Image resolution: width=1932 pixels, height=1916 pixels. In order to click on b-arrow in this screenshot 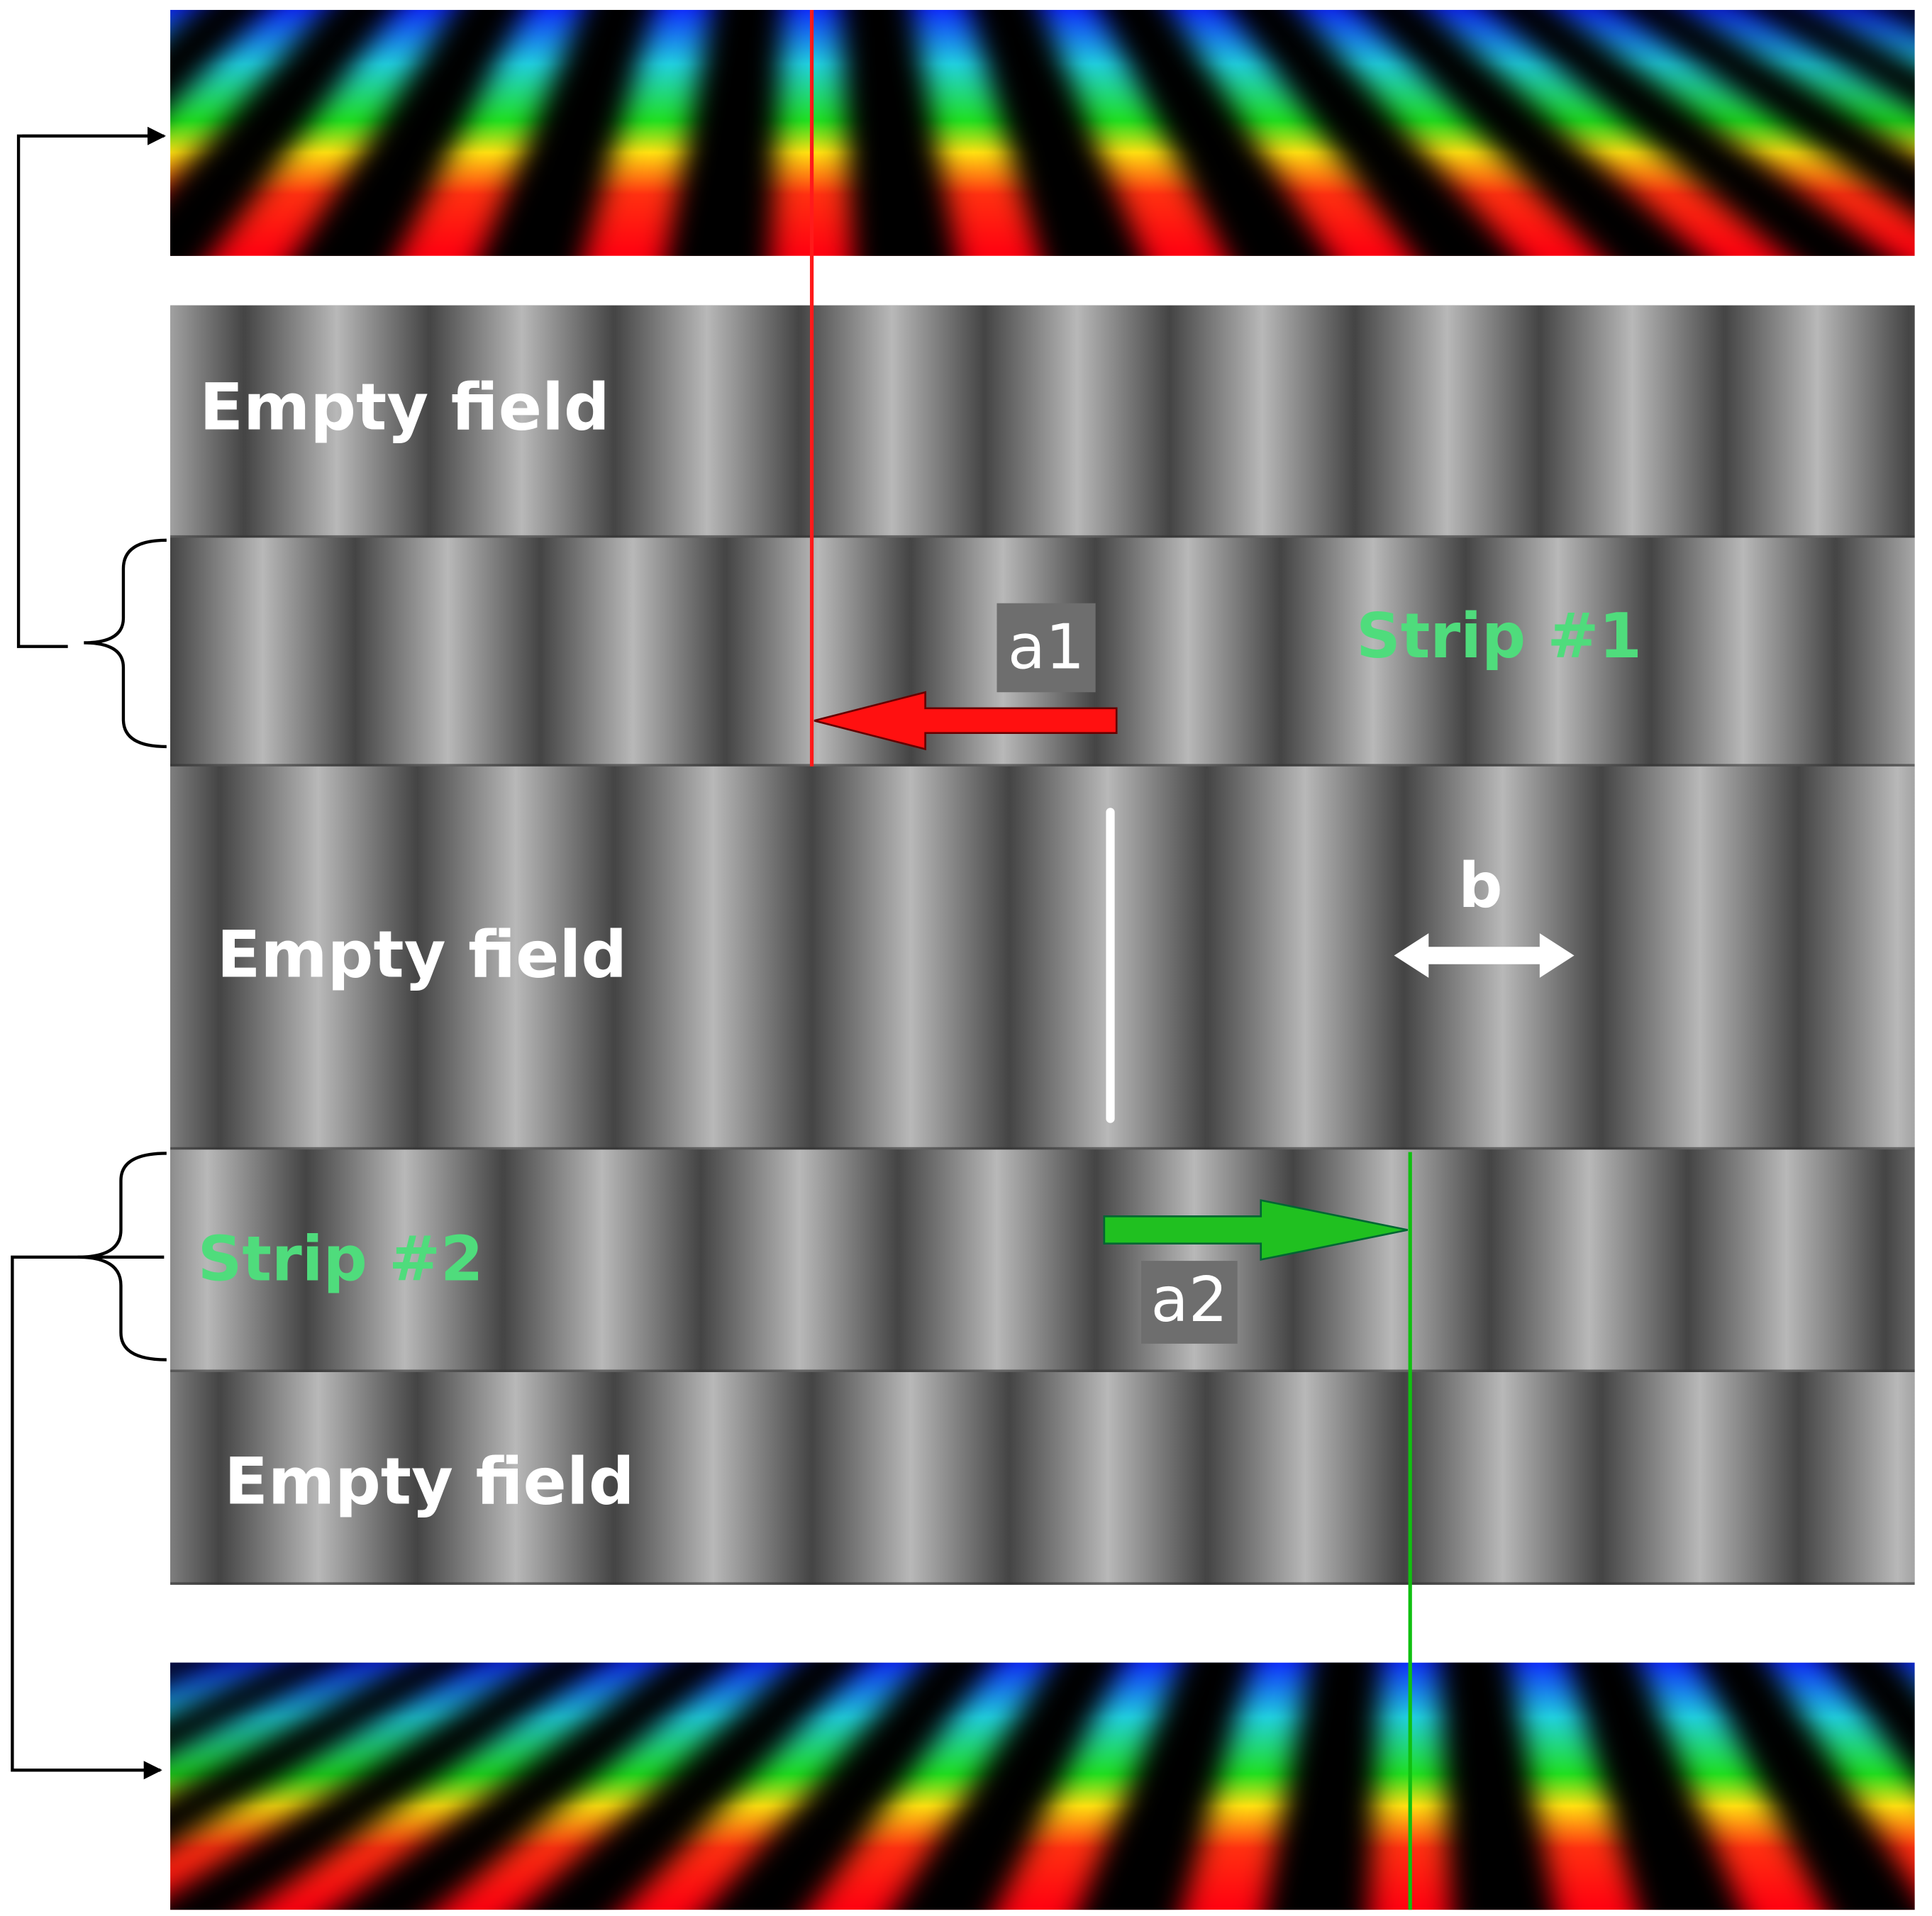, I will do `click(1484, 955)`.